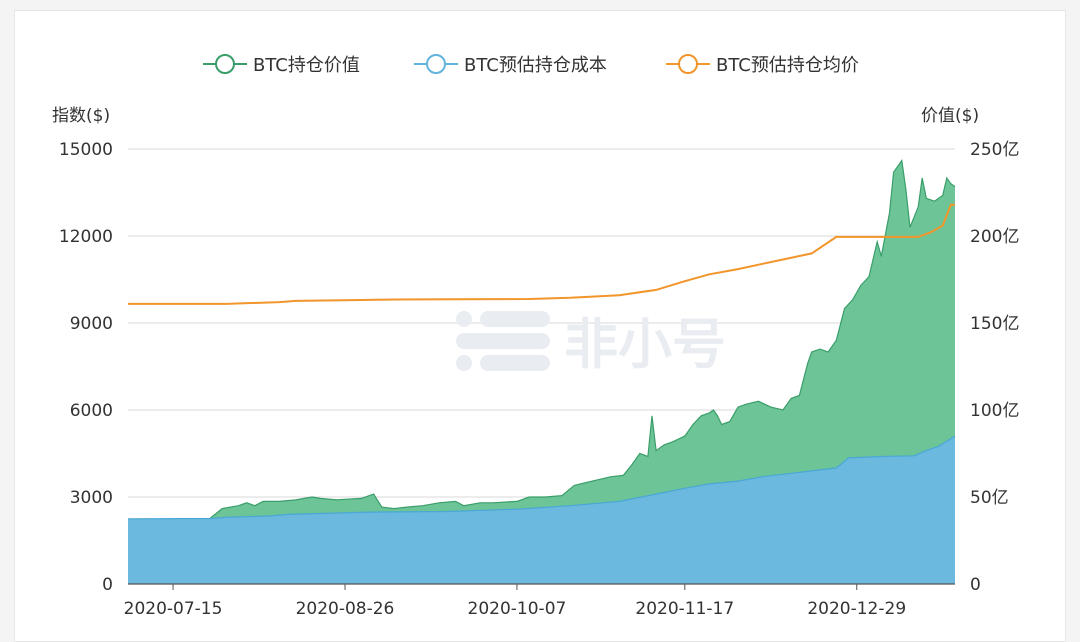  I want to click on legend-item-holding-value: BTC持仓价值, so click(281, 64).